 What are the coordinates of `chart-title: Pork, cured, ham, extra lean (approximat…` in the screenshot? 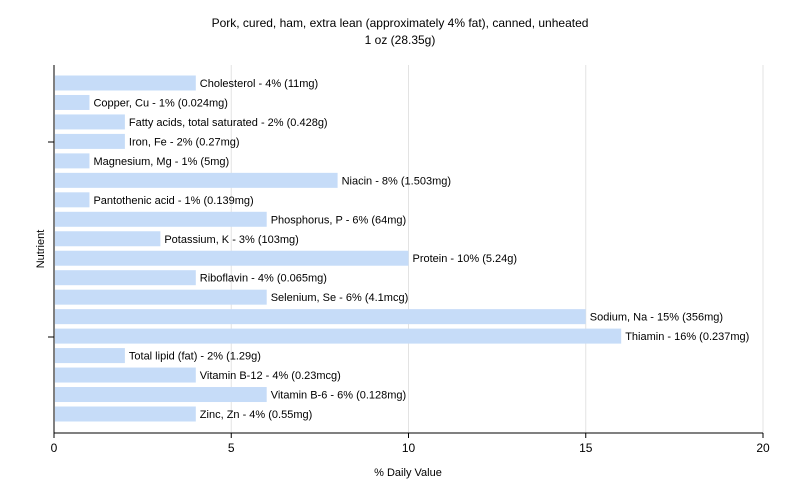 It's located at (400, 23).